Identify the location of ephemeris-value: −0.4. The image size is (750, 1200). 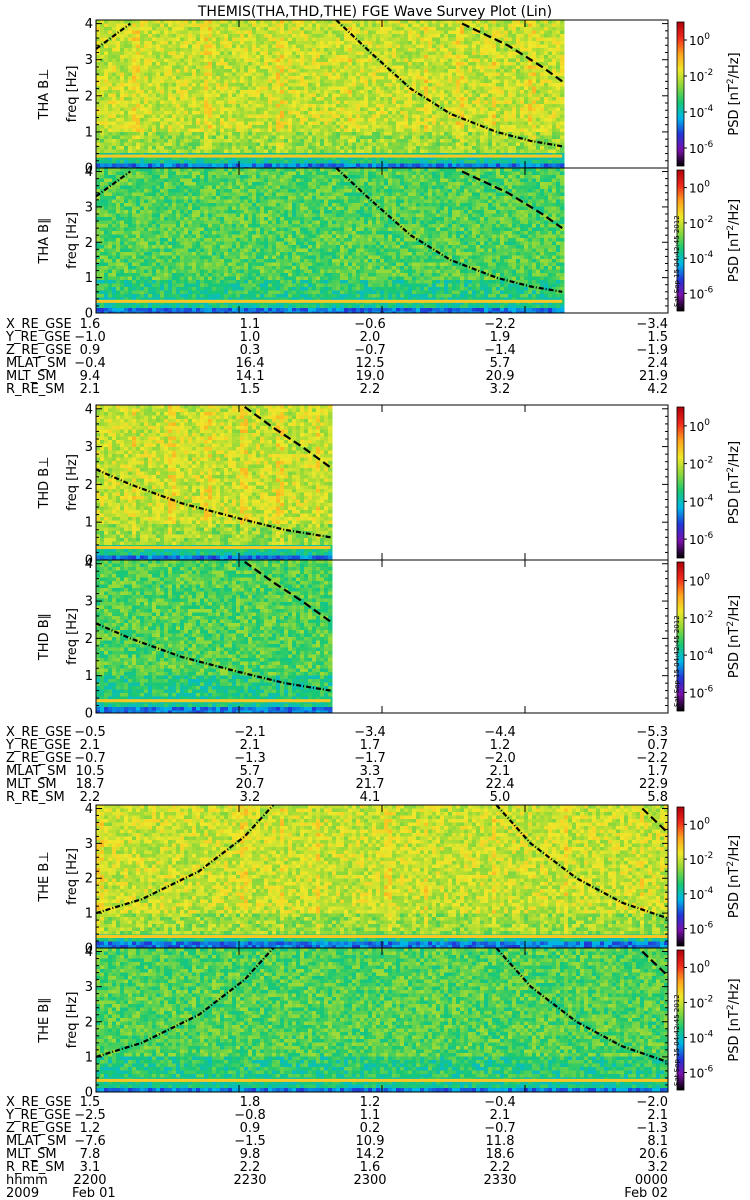
(500, 1102).